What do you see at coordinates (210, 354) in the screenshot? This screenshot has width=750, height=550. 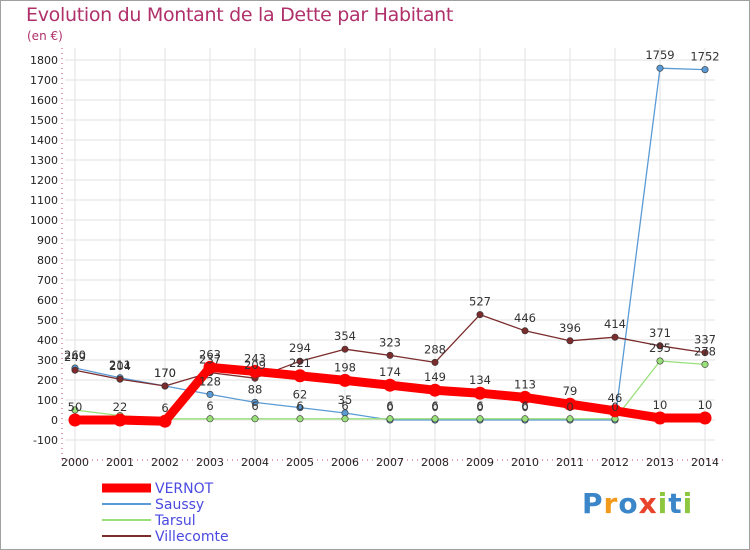 I see `data-label-vernot: 263` at bounding box center [210, 354].